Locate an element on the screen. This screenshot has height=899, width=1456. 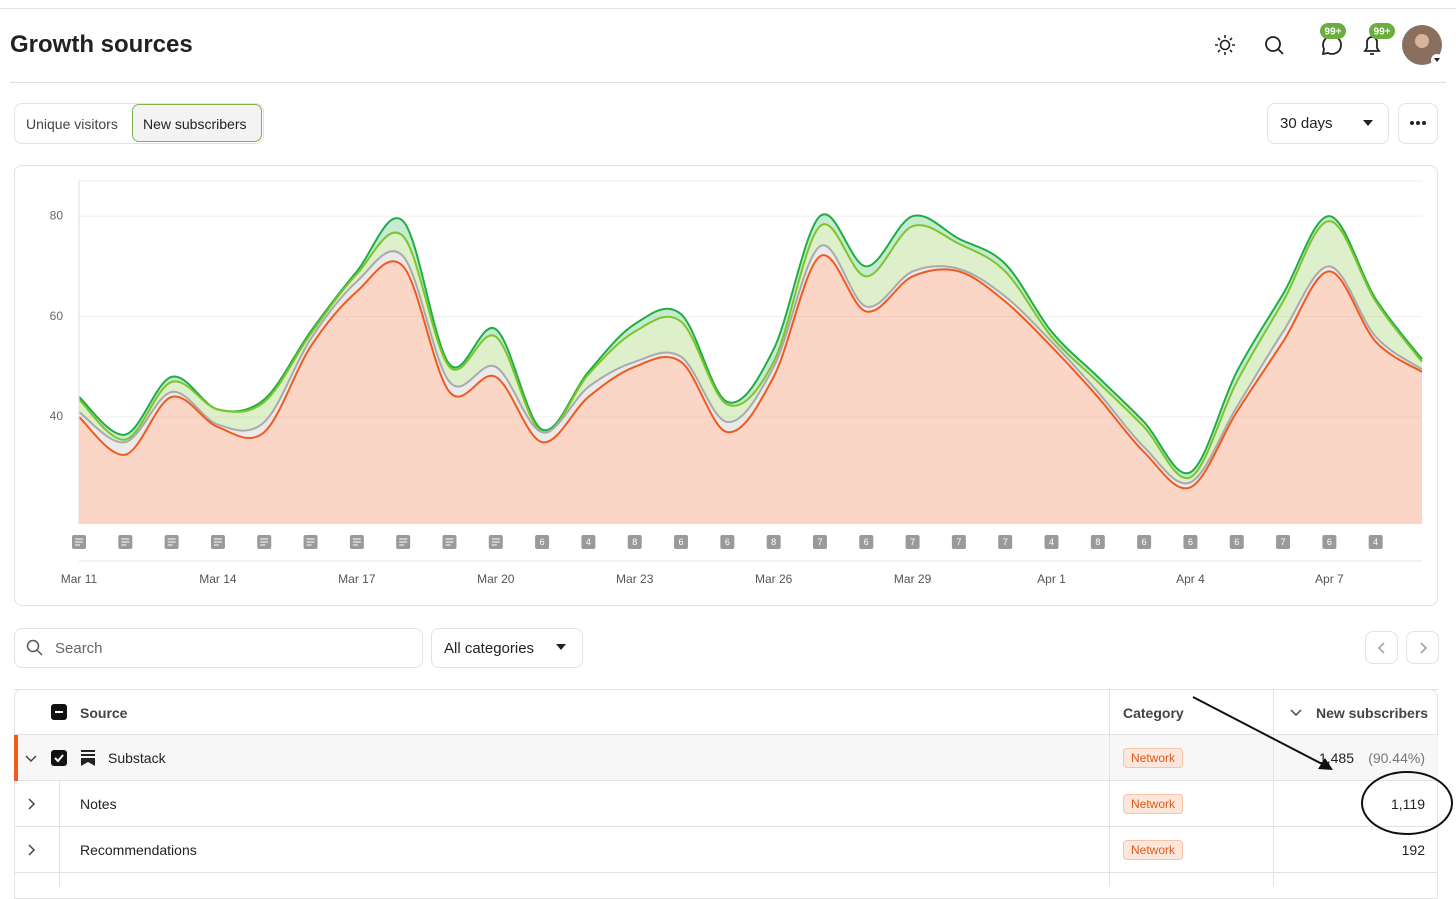
x-tick-label: Apr 7 is located at coordinates (1329, 579).